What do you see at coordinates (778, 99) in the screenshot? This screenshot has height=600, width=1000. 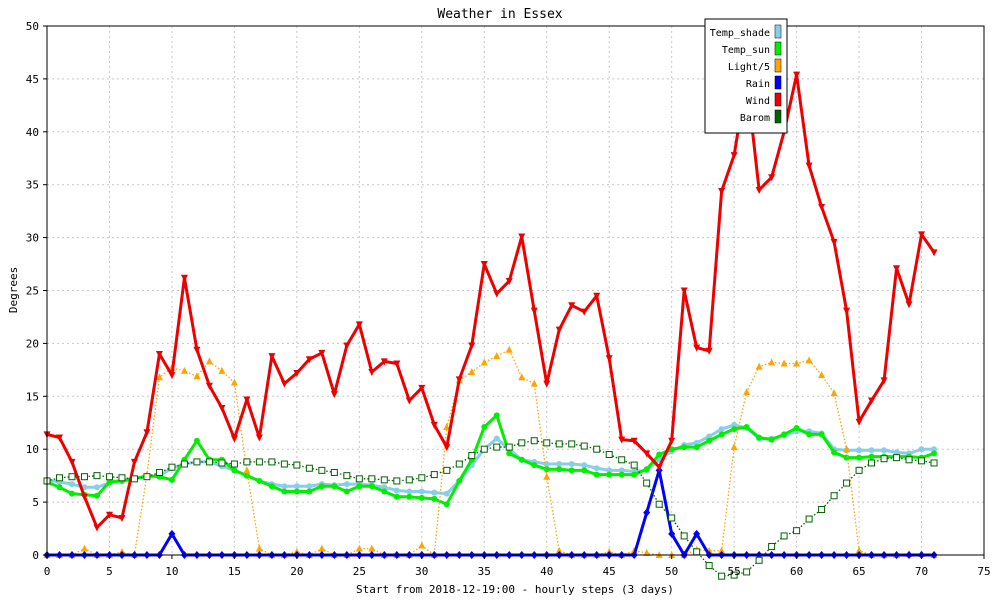 I see `legend-swatch` at bounding box center [778, 99].